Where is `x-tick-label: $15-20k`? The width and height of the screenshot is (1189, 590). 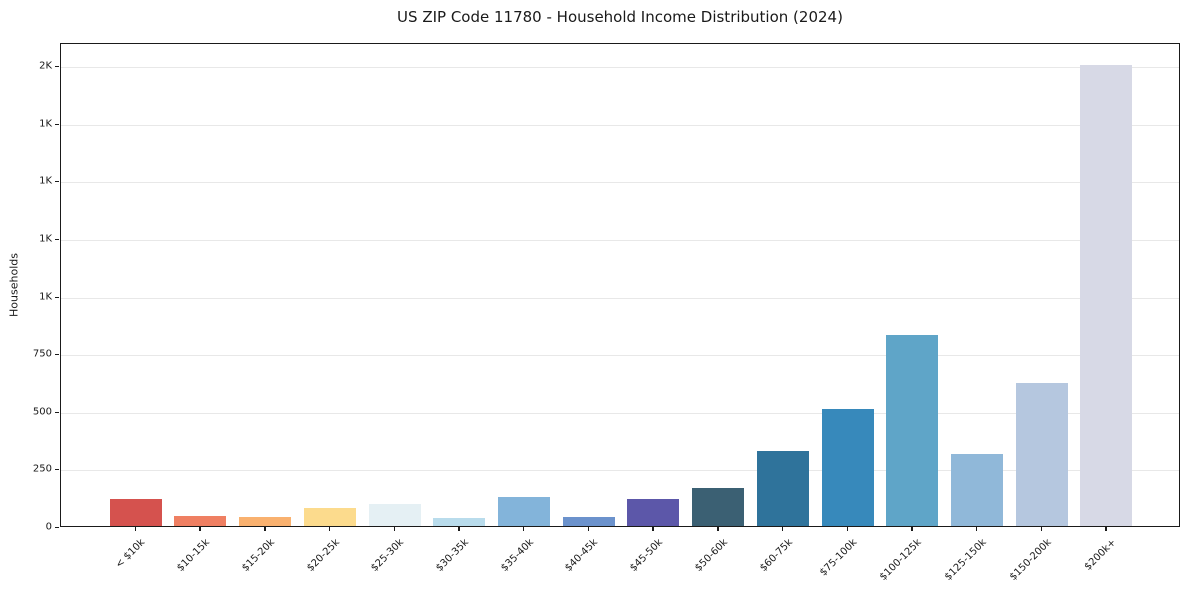
x-tick-label: $15-20k is located at coordinates (258, 555).